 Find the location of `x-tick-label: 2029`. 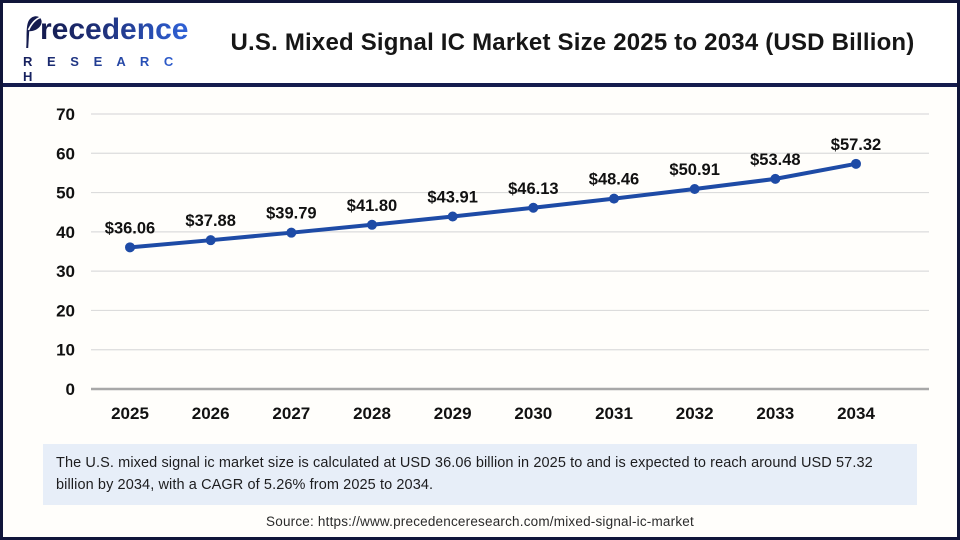

x-tick-label: 2029 is located at coordinates (453, 413).